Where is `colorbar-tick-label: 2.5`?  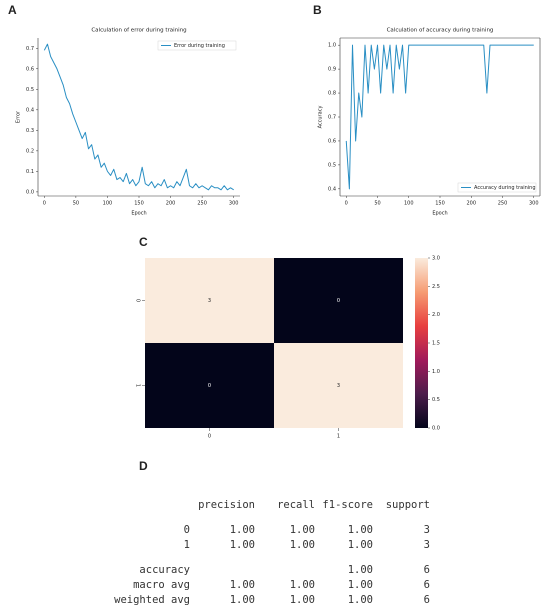 colorbar-tick-label: 2.5 is located at coordinates (436, 287).